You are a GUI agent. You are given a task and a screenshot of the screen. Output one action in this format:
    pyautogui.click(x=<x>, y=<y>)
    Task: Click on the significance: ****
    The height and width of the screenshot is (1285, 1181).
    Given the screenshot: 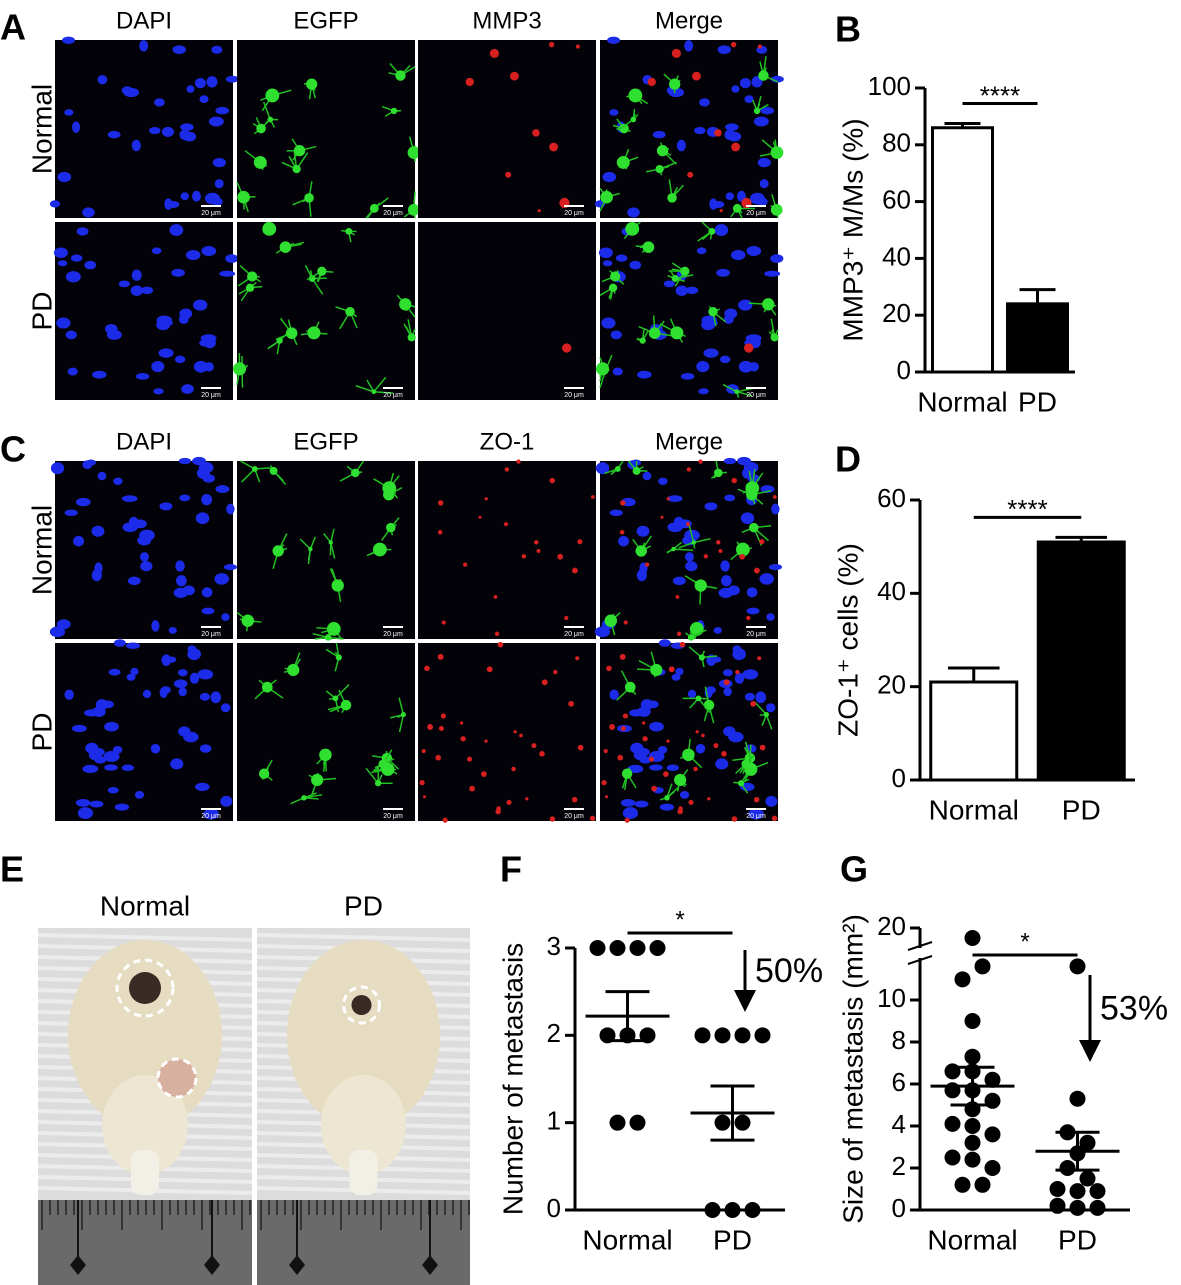 What is the action you would take?
    pyautogui.click(x=1027, y=509)
    